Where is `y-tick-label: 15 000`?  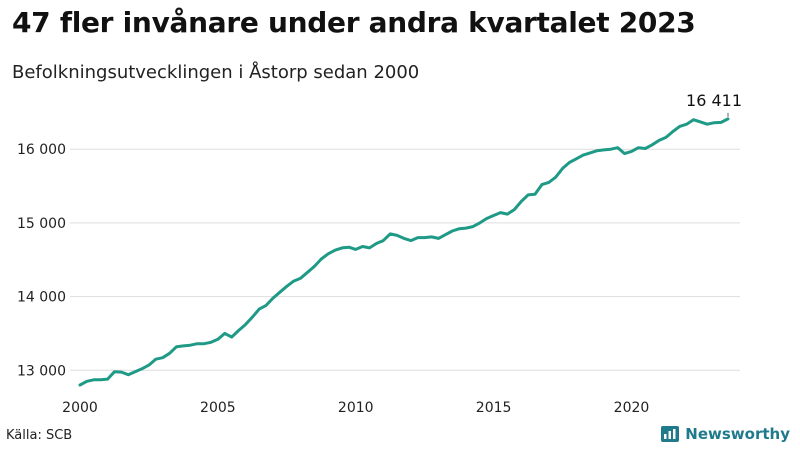 y-tick-label: 15 000 is located at coordinates (41, 224).